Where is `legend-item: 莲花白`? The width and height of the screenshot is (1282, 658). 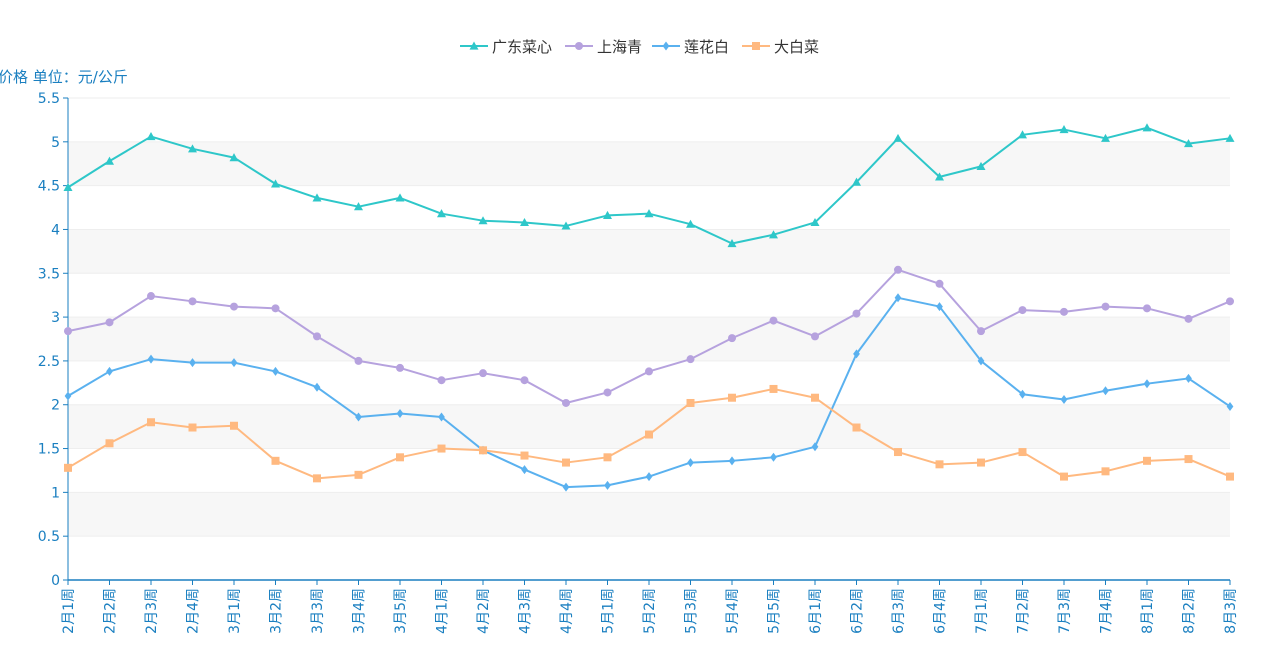
legend-item: 莲花白 is located at coordinates (690, 47).